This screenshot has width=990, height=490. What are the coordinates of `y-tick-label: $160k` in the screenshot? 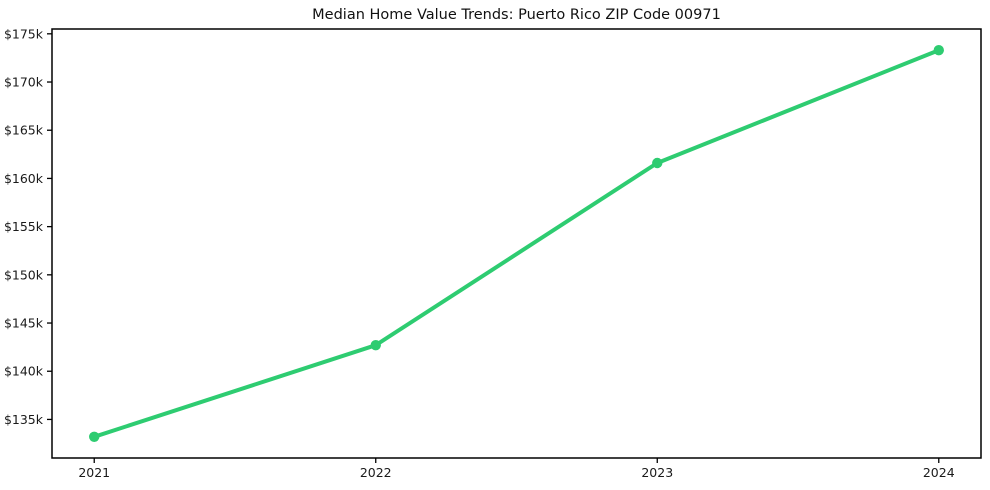 It's located at (24, 178).